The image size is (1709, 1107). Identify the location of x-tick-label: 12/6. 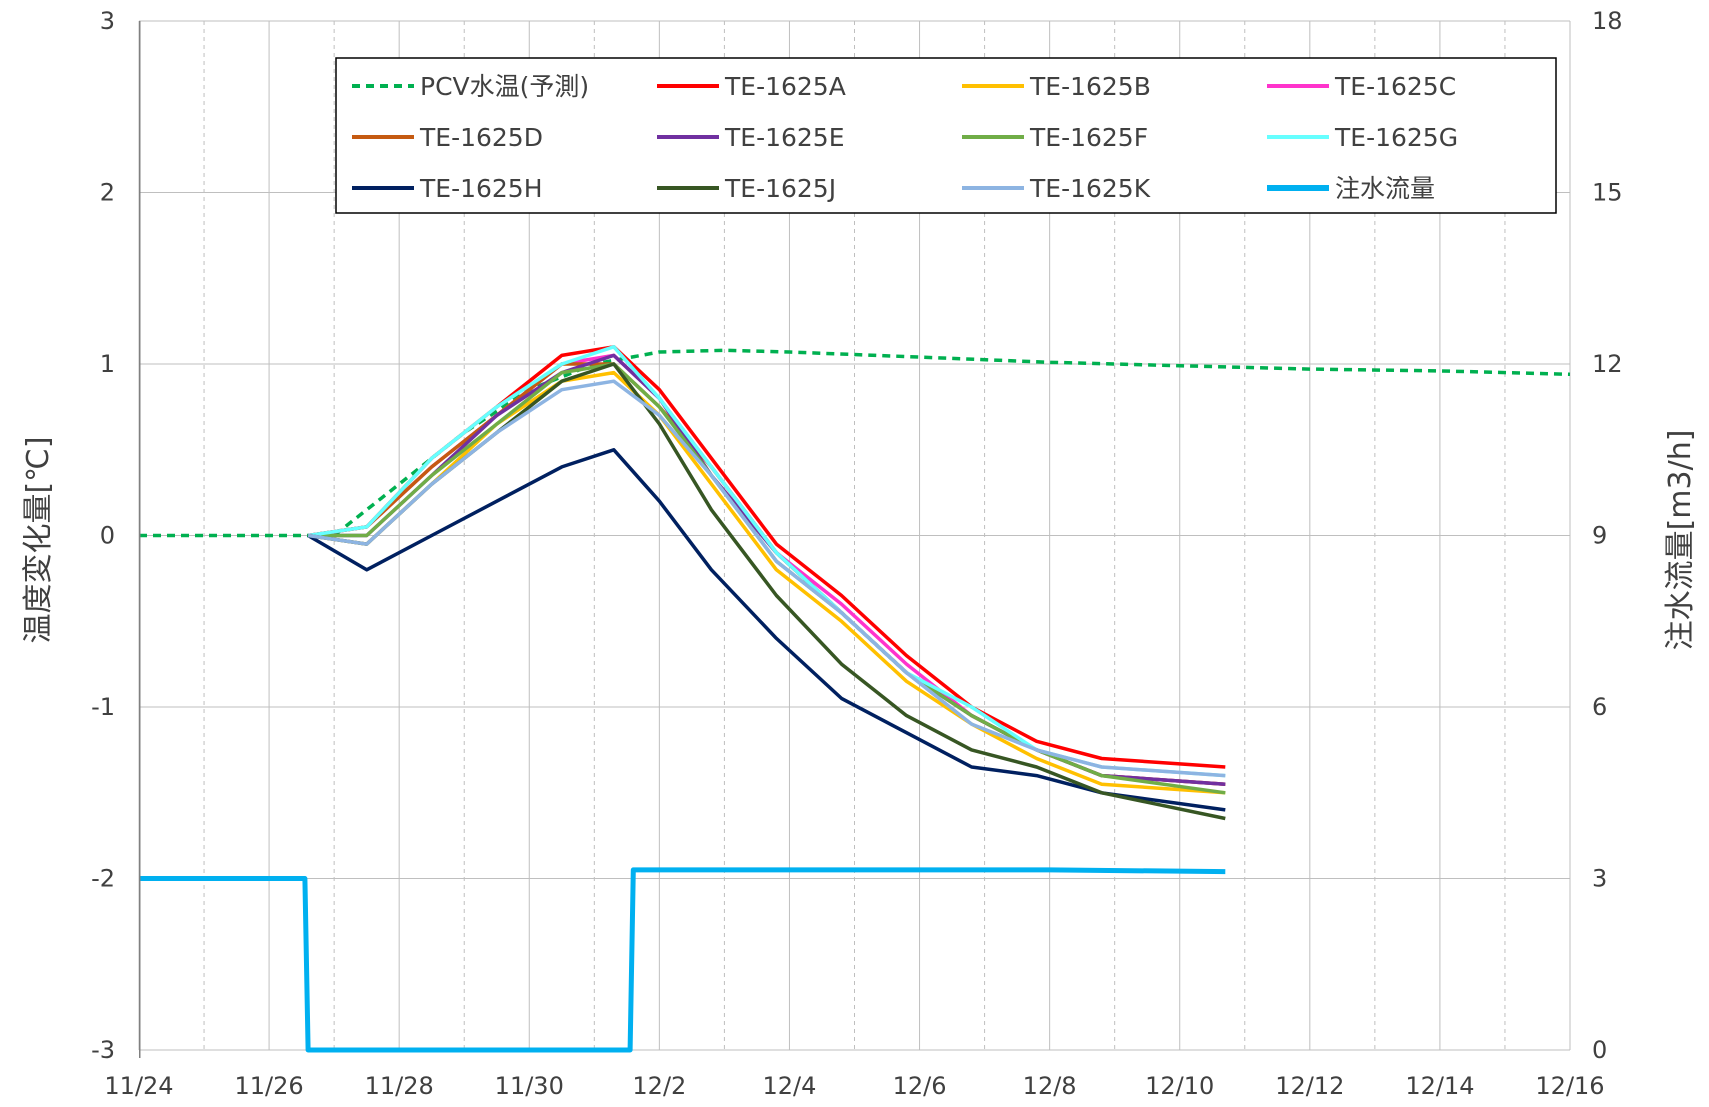
(920, 1086).